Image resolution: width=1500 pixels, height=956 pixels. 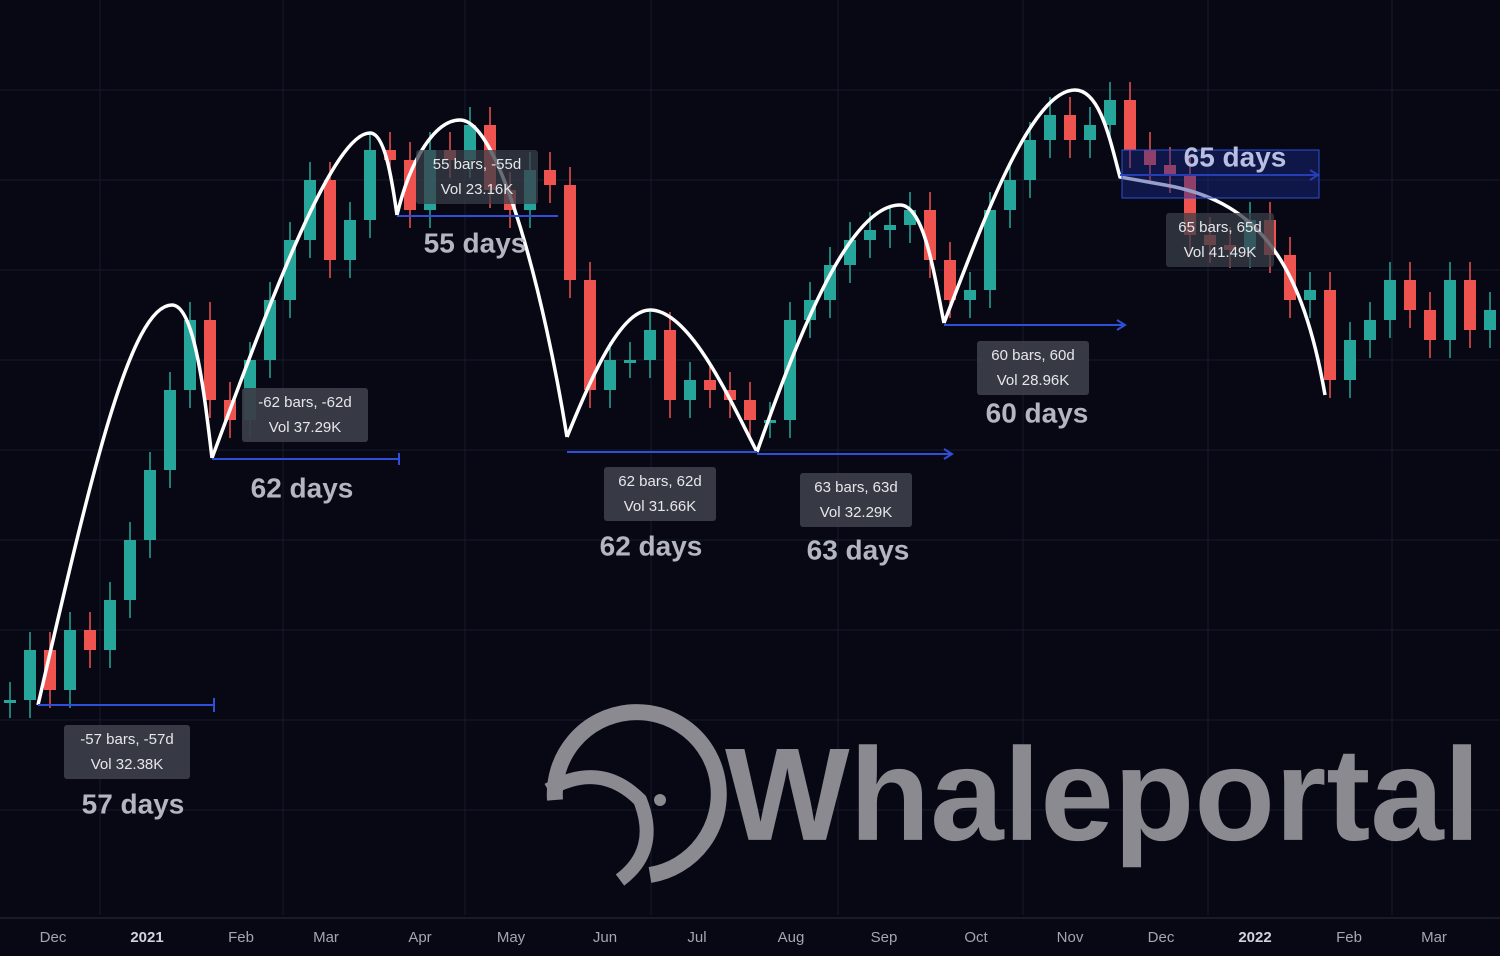 What do you see at coordinates (1220, 252) in the screenshot?
I see `measure-vol: Vol 41.49K` at bounding box center [1220, 252].